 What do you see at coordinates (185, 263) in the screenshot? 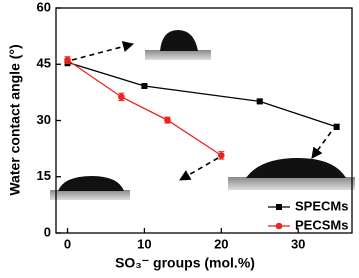
I see `x-axis-label: SO₃⁻ groups (mol.%)` at bounding box center [185, 263].